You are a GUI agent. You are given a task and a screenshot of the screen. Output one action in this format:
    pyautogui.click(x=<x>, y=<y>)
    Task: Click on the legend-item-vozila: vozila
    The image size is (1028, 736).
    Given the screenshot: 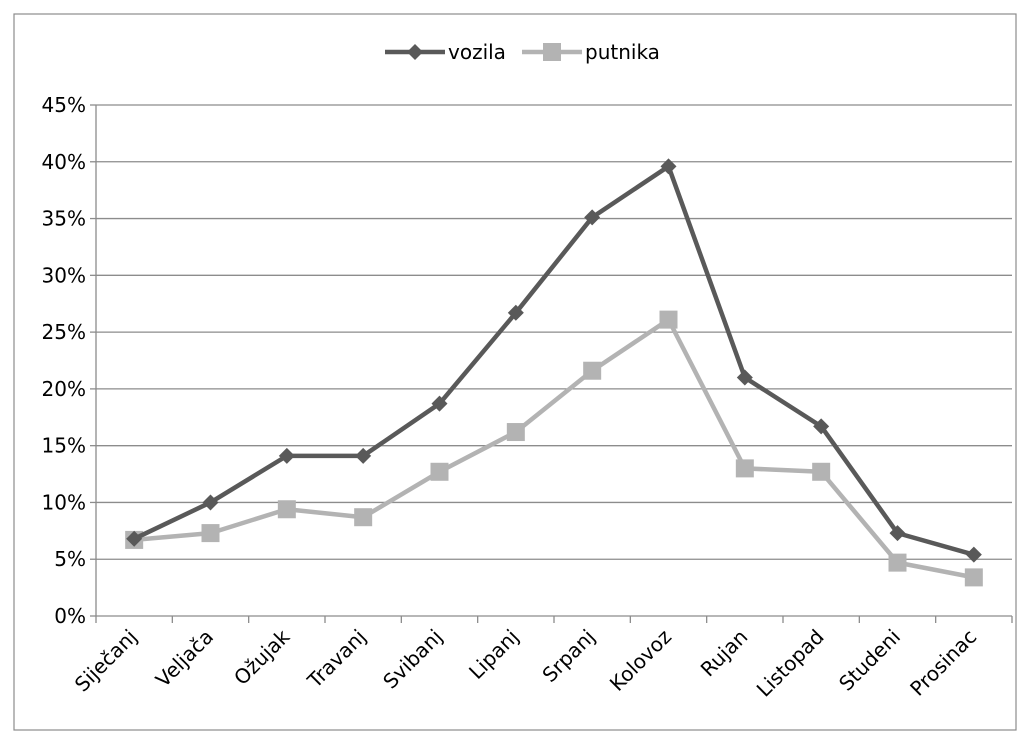 What is the action you would take?
    pyautogui.click(x=445, y=52)
    